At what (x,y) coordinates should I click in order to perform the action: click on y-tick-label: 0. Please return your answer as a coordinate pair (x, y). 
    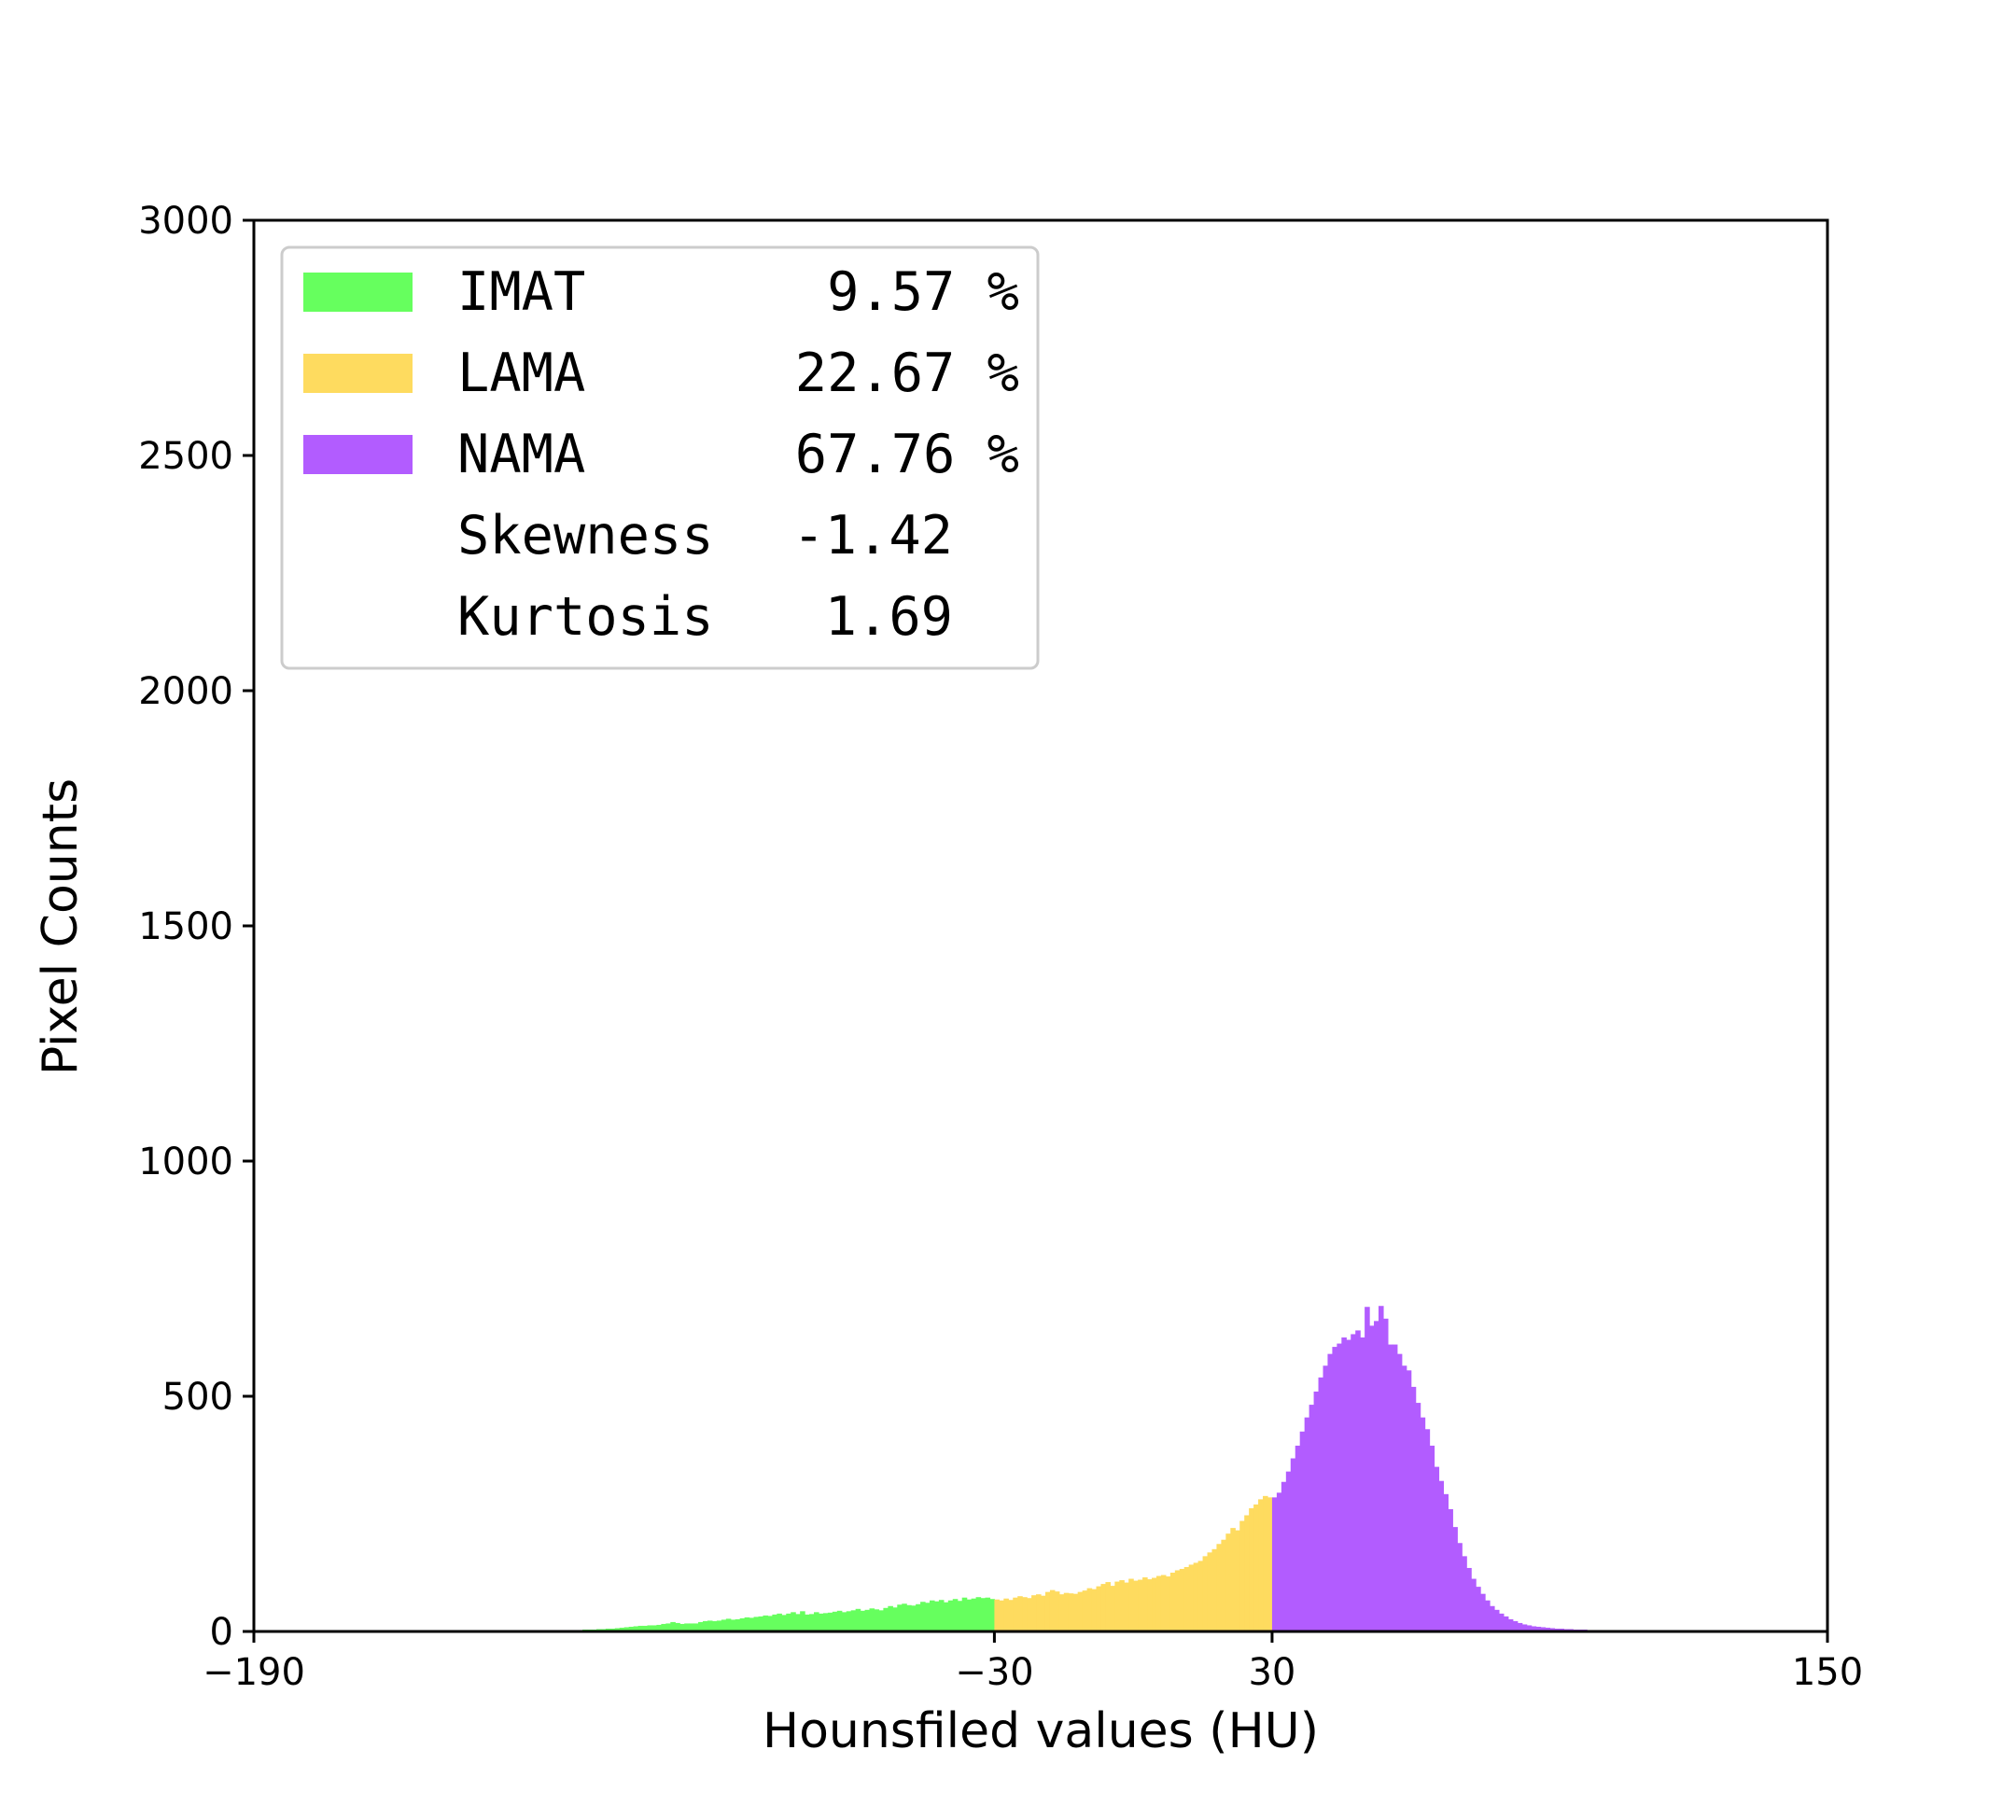
    Looking at the image, I should click on (221, 1632).